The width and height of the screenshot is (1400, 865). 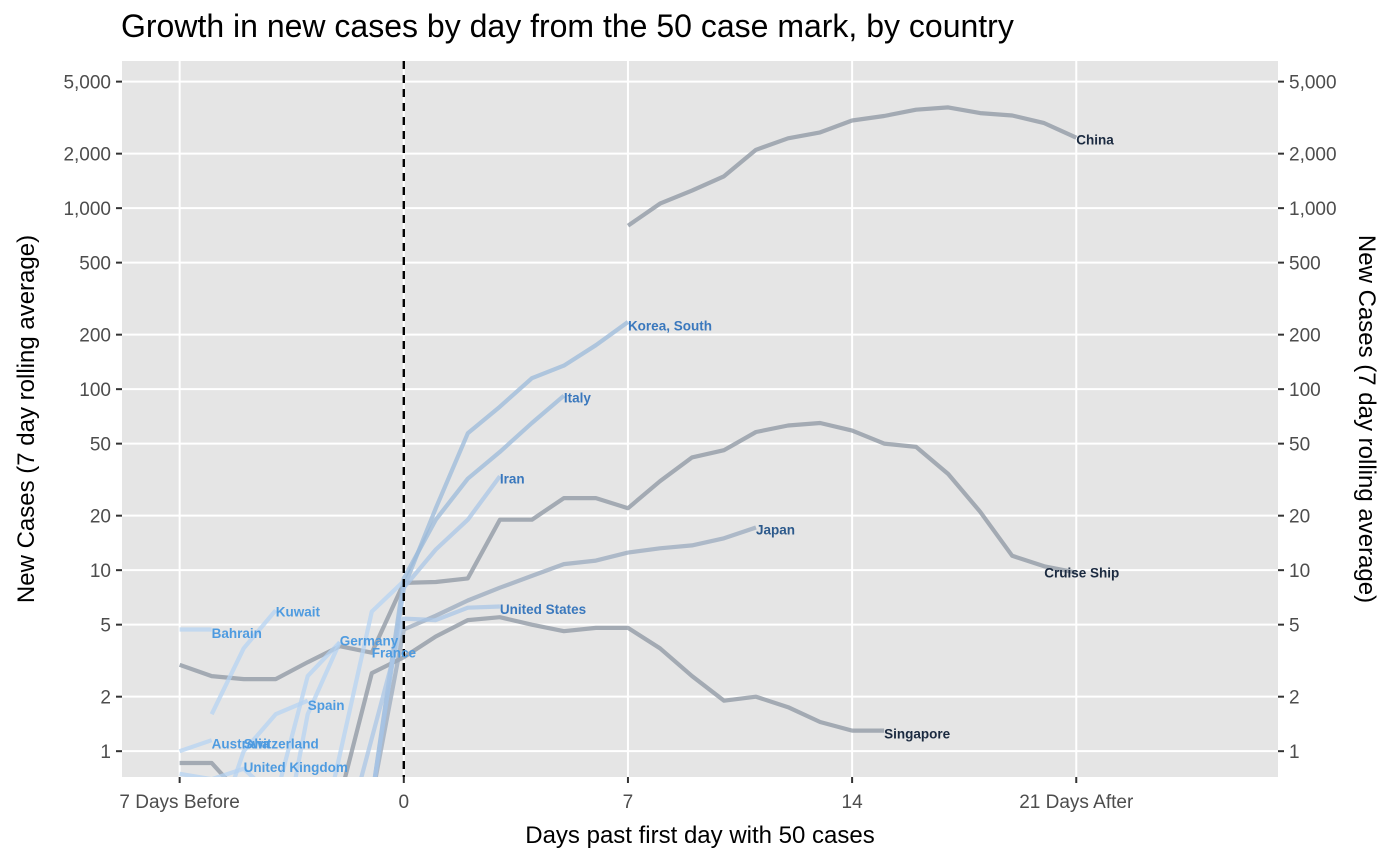 I want to click on y-tick-label-right-1-000: 1,000, so click(x=1313, y=209).